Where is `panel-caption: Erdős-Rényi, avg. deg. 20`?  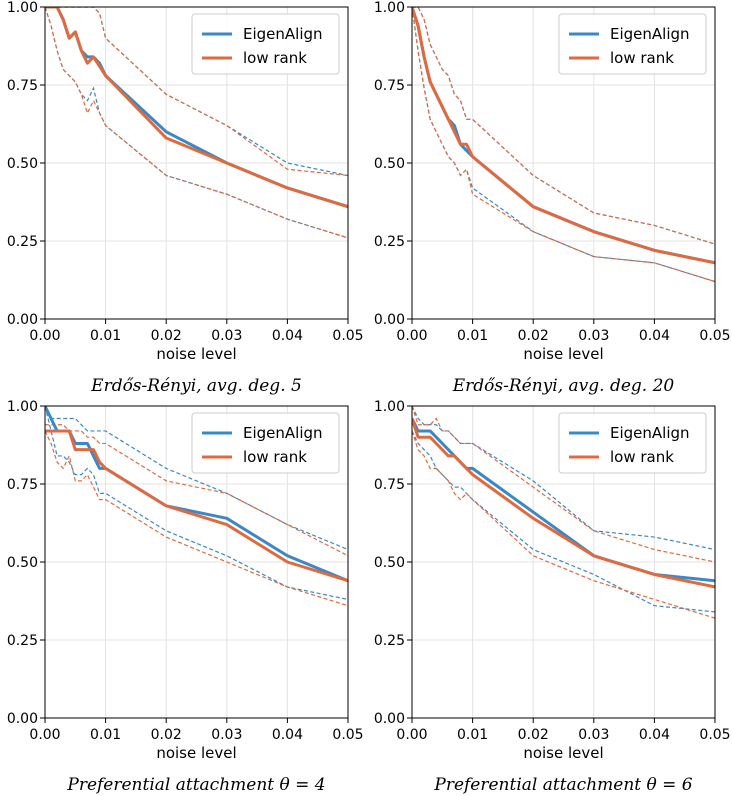
panel-caption: Erdős-Rényi, avg. deg. 20 is located at coordinates (563, 386).